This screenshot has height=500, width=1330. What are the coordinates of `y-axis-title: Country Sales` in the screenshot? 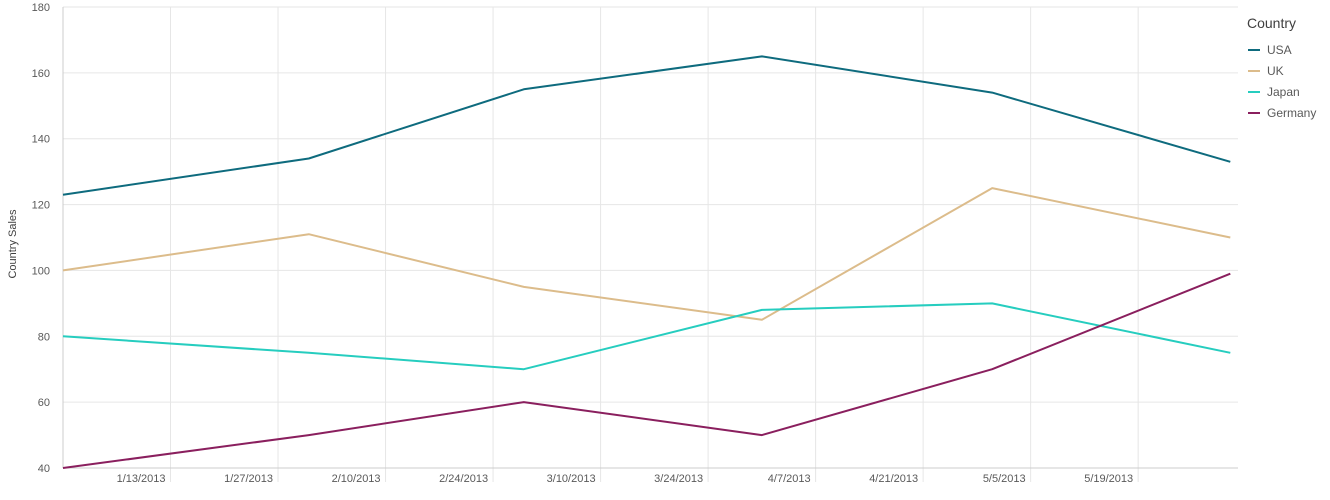 It's located at (13, 244).